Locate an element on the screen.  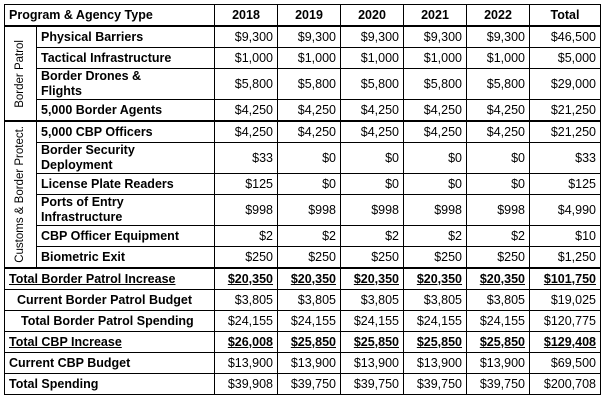
summary-label: Total CBP Increase is located at coordinates (109, 342).